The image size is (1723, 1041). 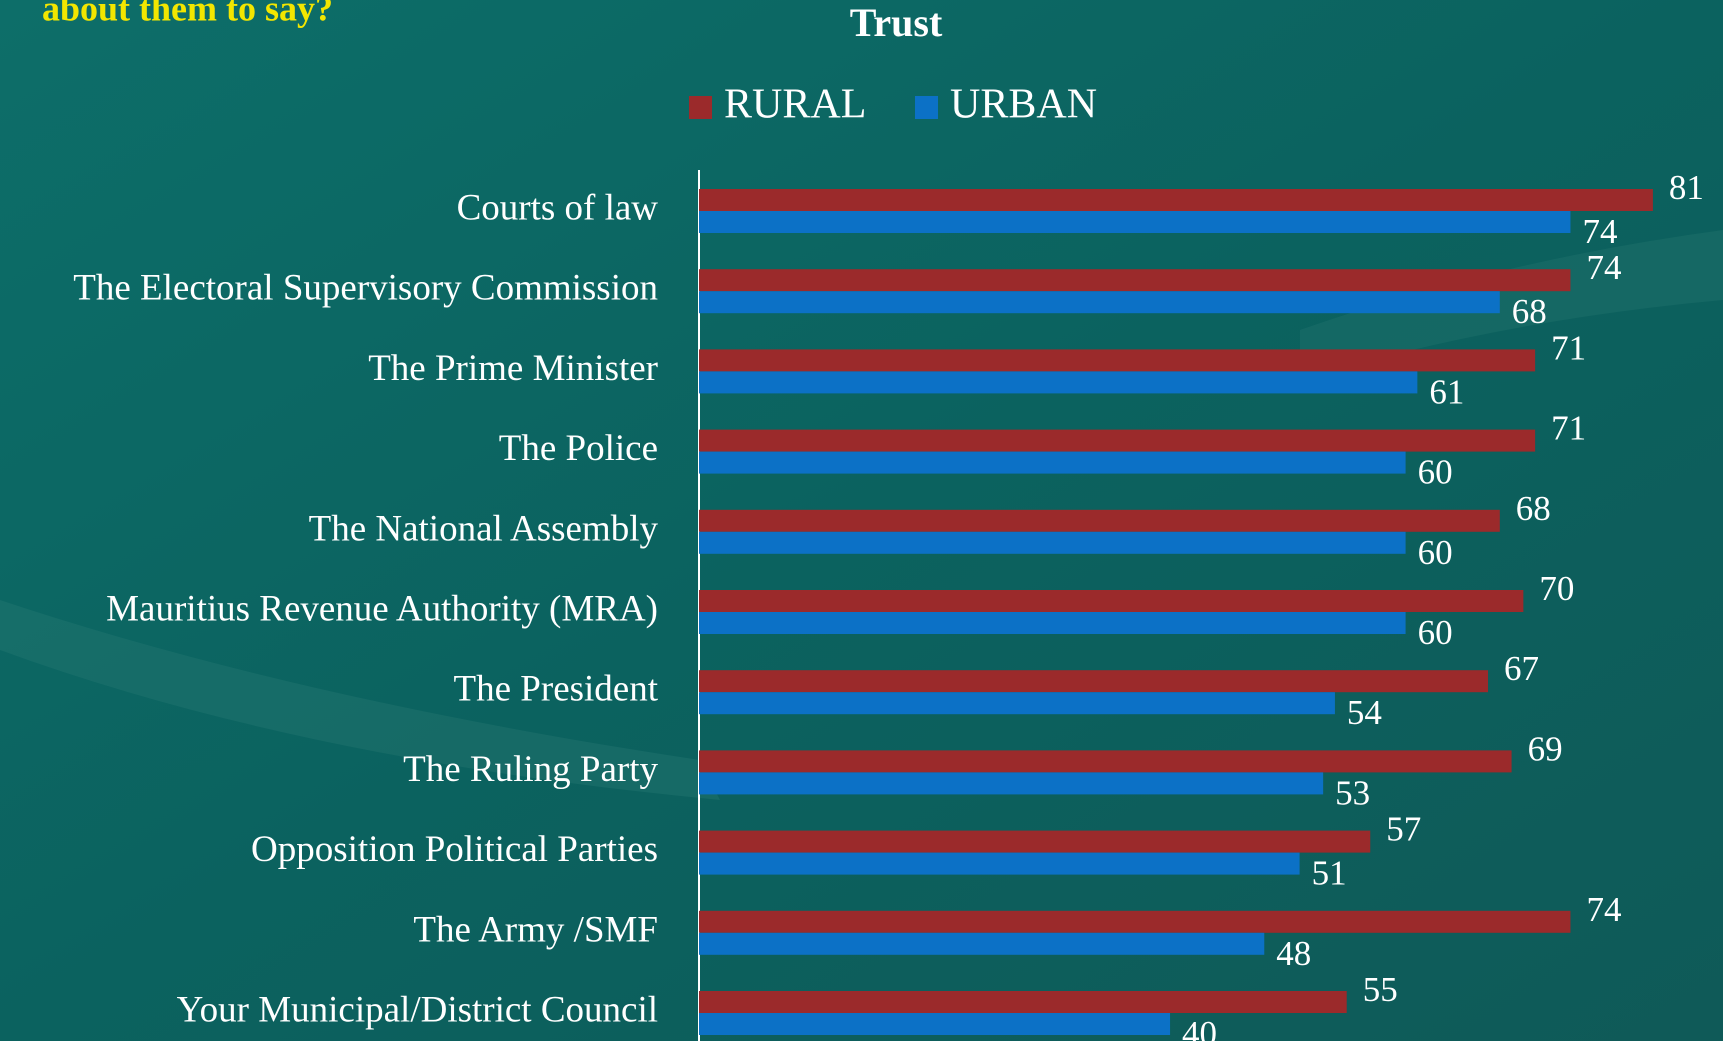 What do you see at coordinates (1521, 668) in the screenshot?
I see `value-label: 67` at bounding box center [1521, 668].